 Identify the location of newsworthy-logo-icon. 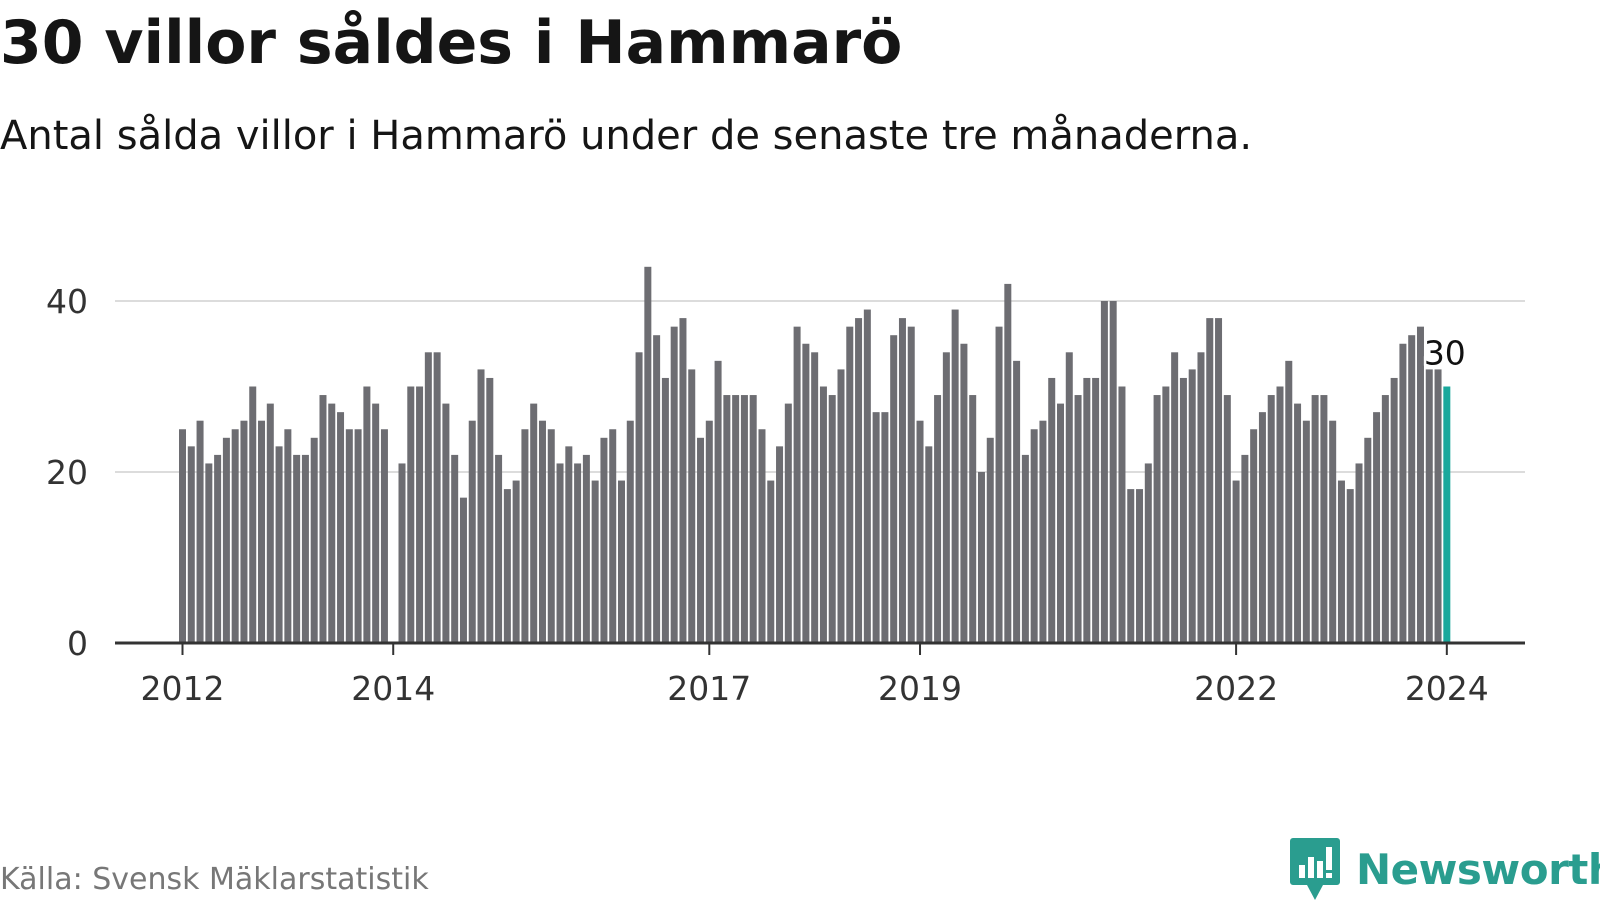
(1315, 869).